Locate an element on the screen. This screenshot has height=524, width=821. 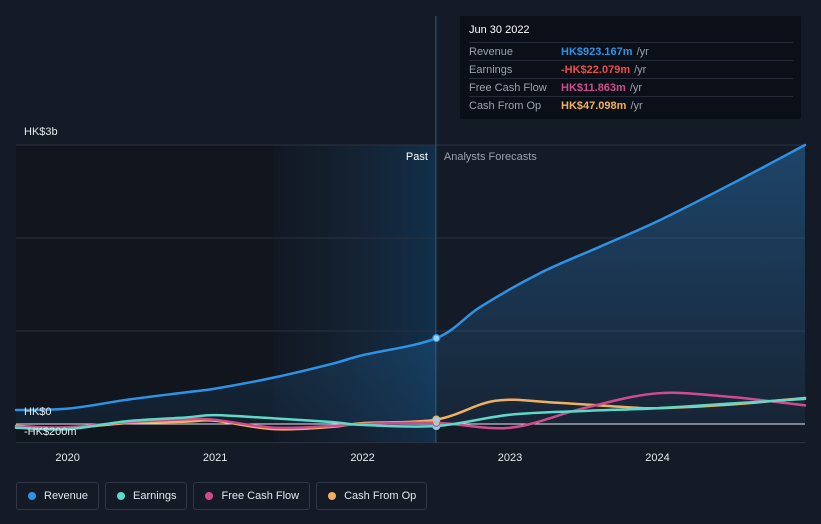
tooltip-label: Earnings is located at coordinates (491, 69).